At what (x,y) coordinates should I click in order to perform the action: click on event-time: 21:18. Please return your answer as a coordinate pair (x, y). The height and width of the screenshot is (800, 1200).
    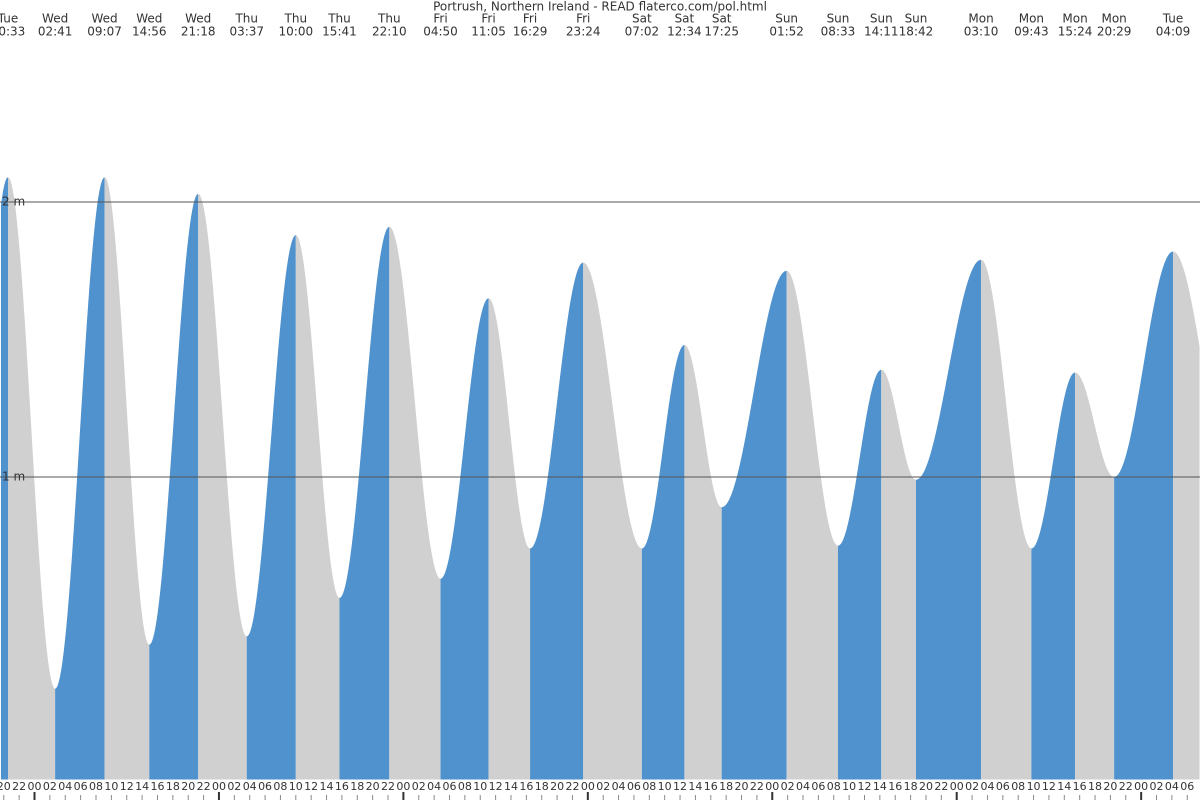
    Looking at the image, I should click on (198, 32).